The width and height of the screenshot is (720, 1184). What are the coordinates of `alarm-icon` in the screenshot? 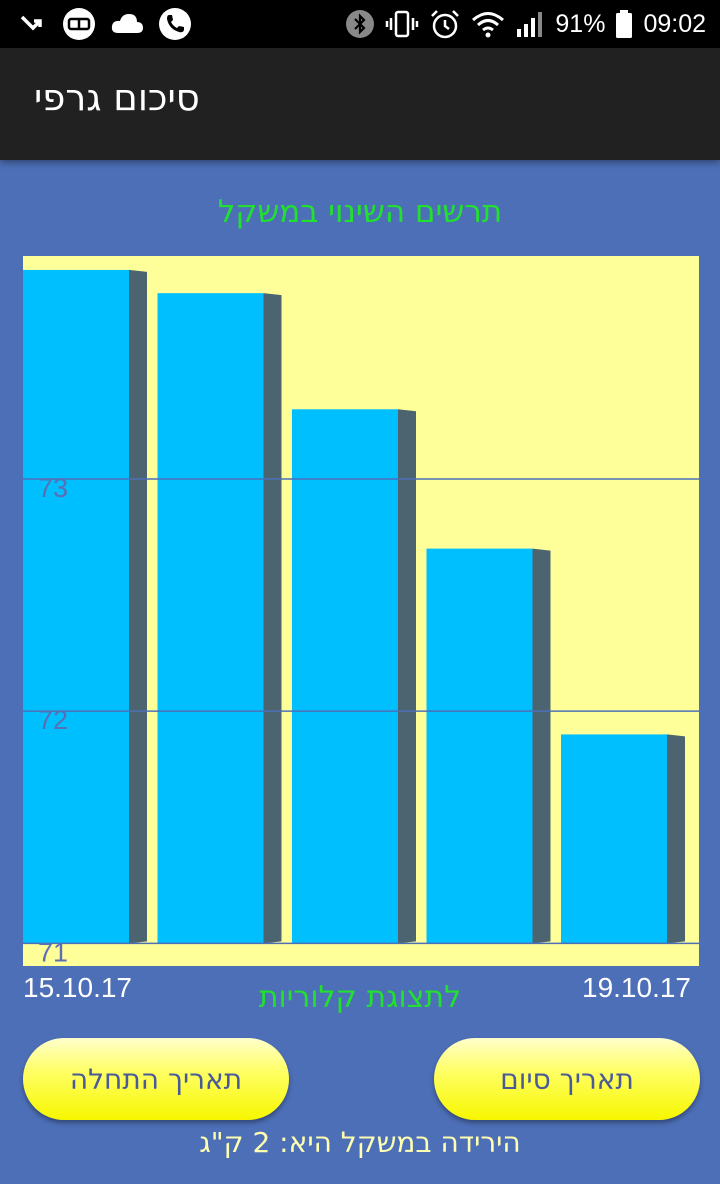 It's located at (445, 24).